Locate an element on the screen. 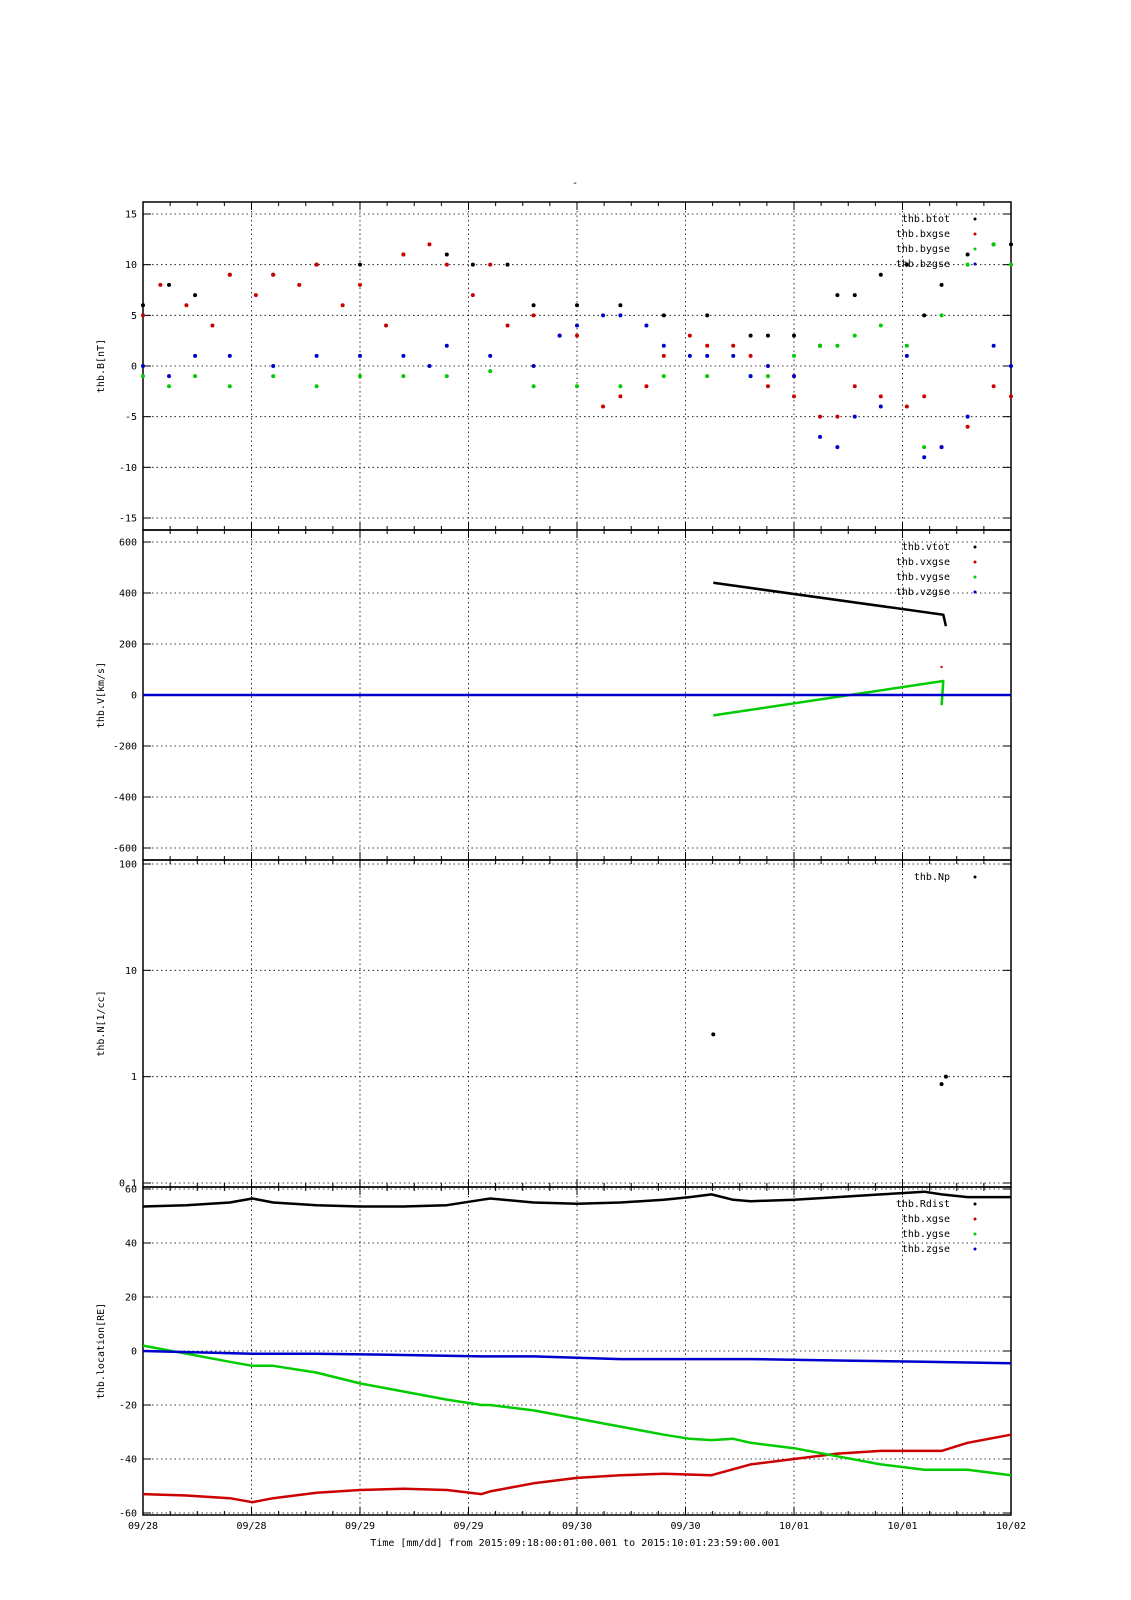  figure-title: - is located at coordinates (575, 183).